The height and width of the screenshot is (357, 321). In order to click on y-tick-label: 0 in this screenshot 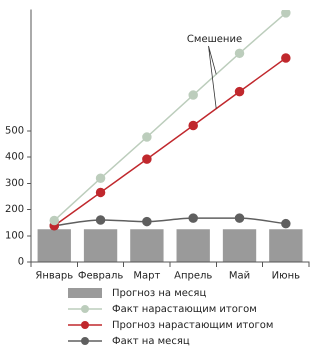, I will do `click(21, 262)`.